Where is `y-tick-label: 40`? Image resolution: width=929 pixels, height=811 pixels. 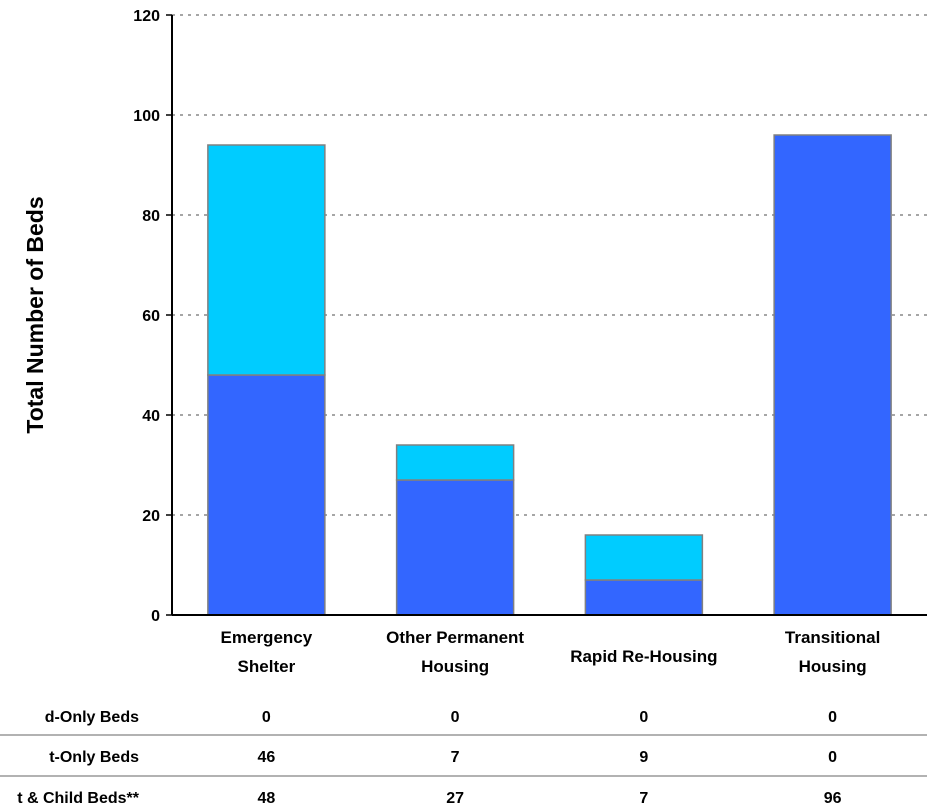
y-tick-label: 40 is located at coordinates (151, 416).